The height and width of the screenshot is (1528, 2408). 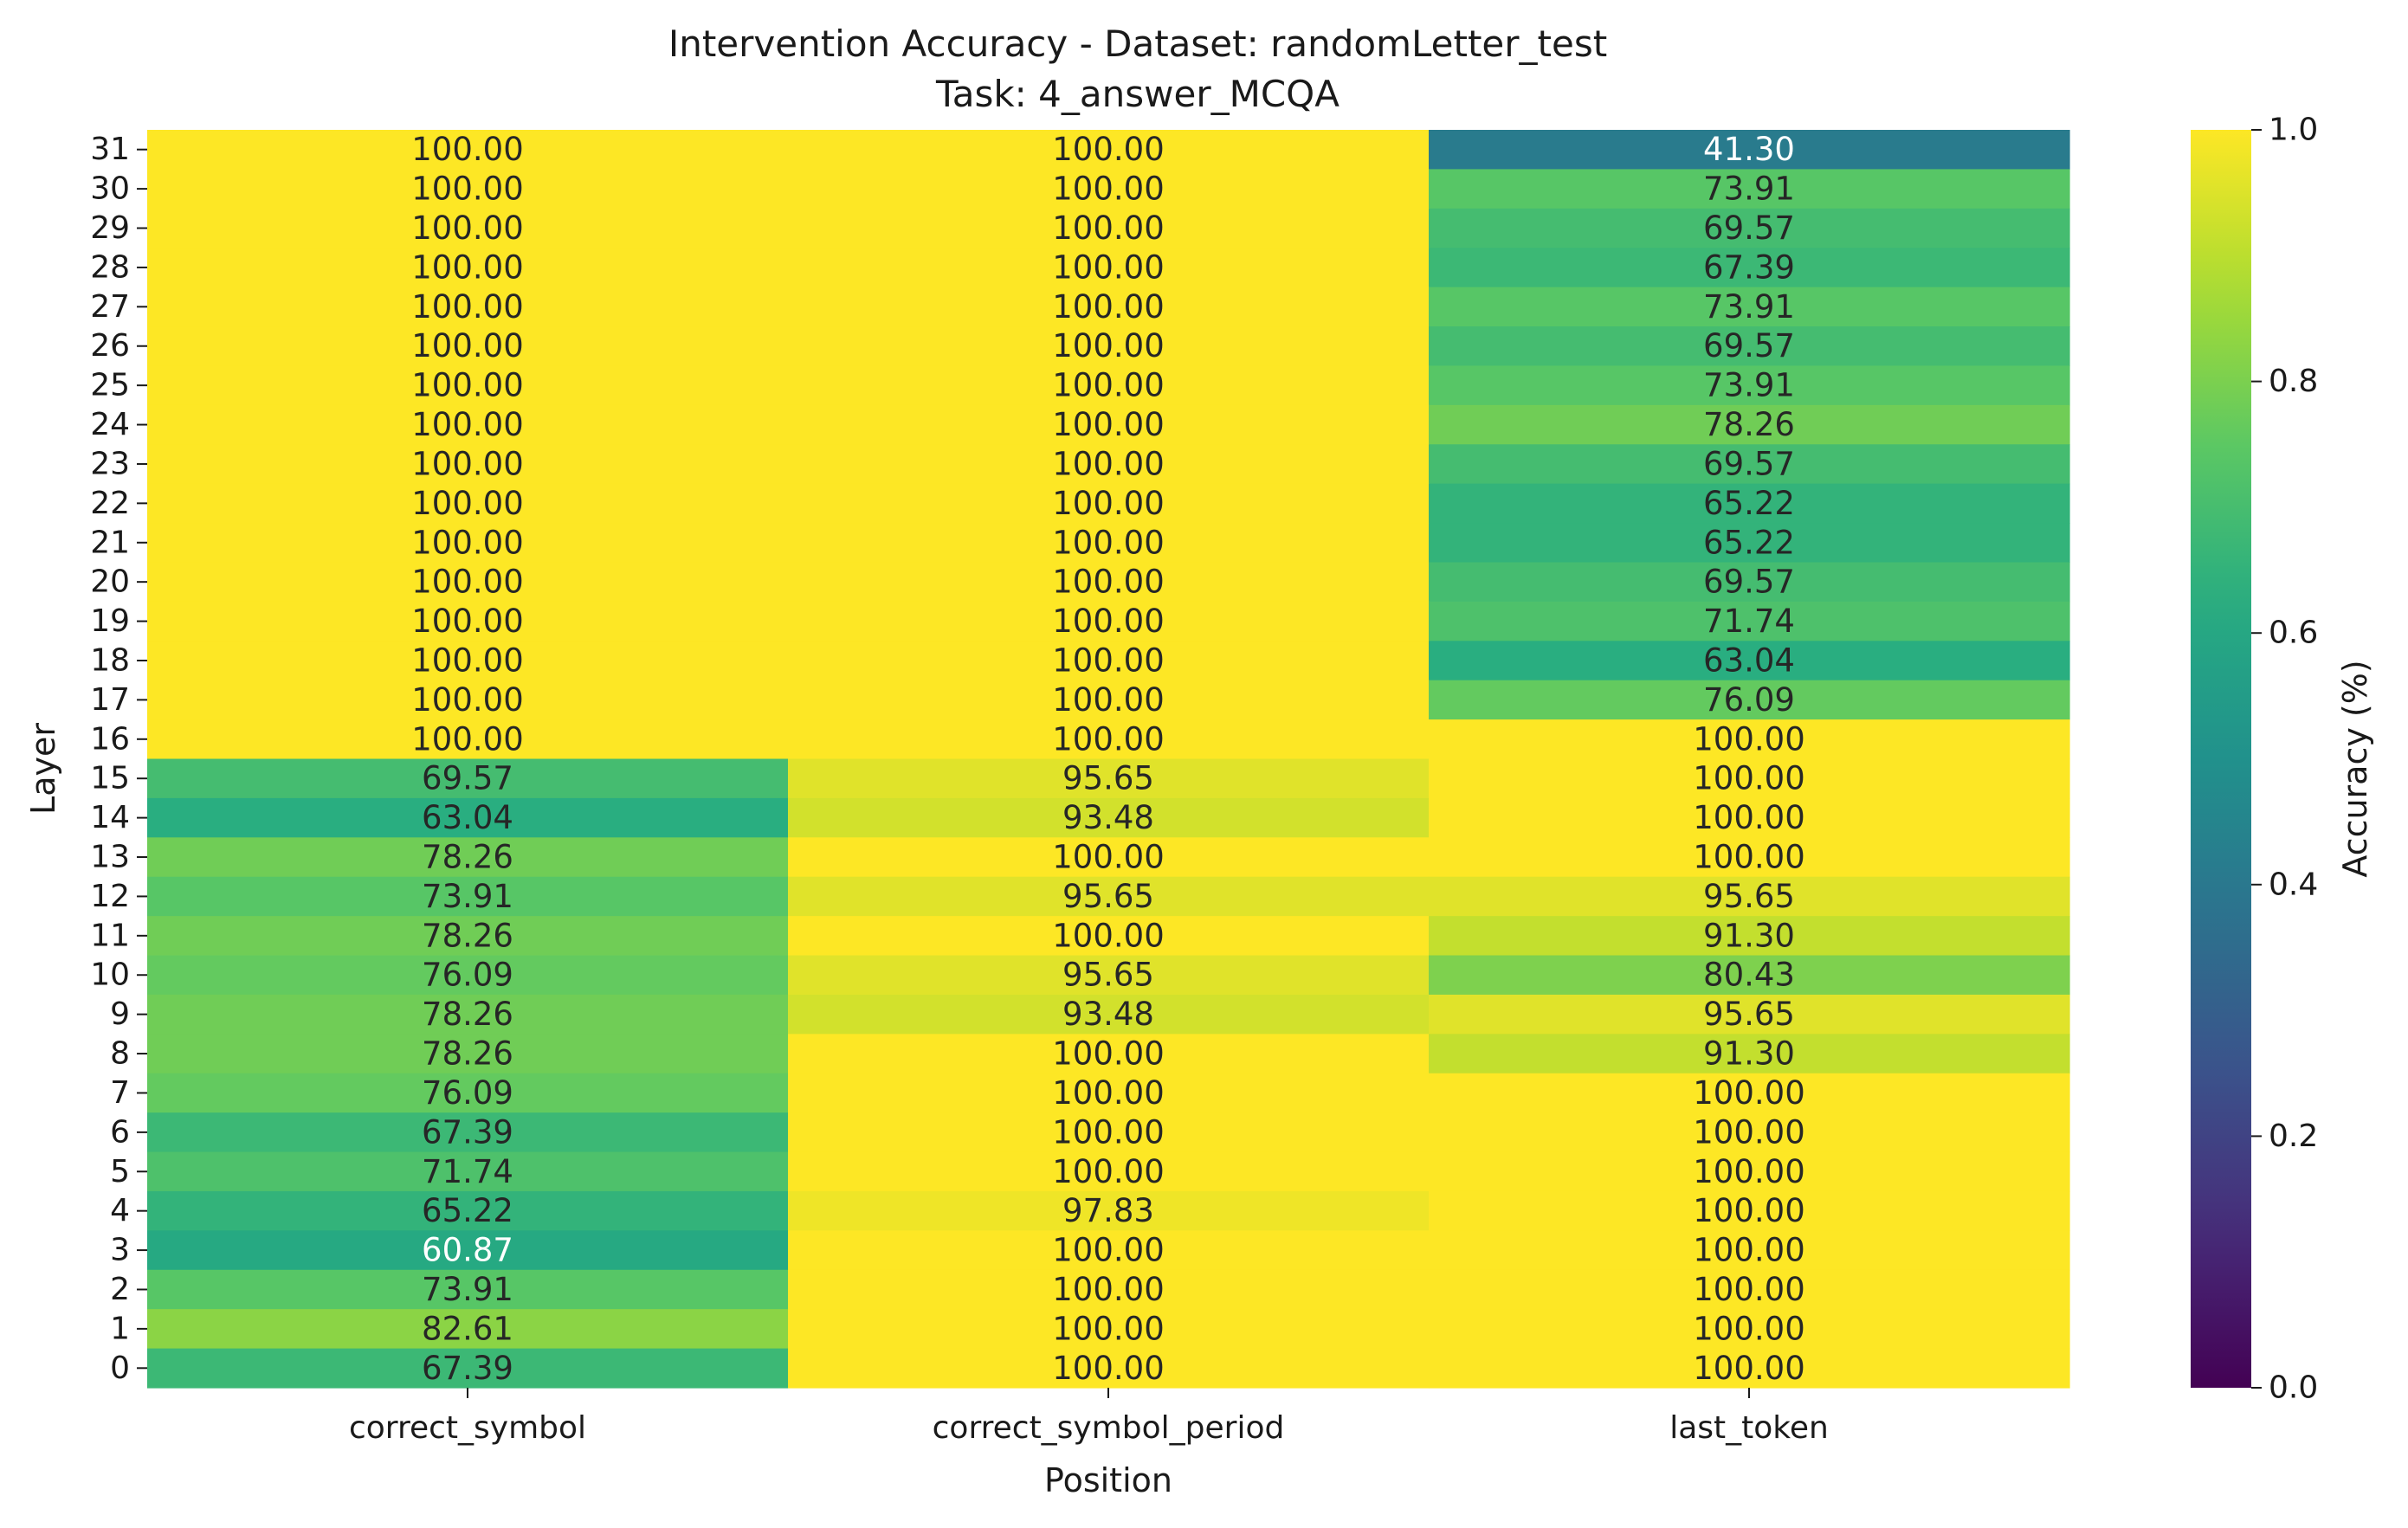 I want to click on y-tick-label: 27, so click(x=110, y=307).